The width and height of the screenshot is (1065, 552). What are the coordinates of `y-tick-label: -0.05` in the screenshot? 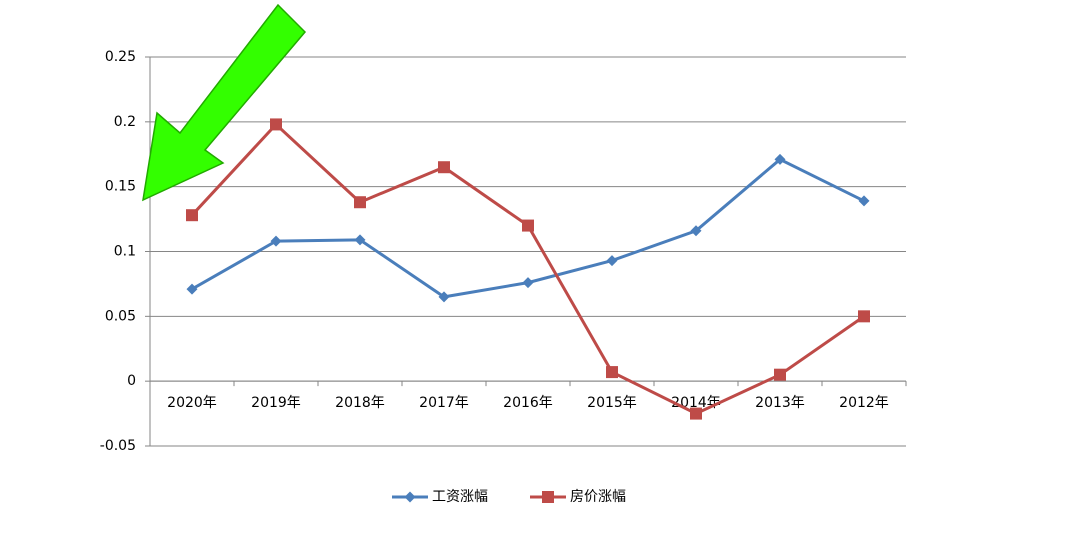 It's located at (118, 446).